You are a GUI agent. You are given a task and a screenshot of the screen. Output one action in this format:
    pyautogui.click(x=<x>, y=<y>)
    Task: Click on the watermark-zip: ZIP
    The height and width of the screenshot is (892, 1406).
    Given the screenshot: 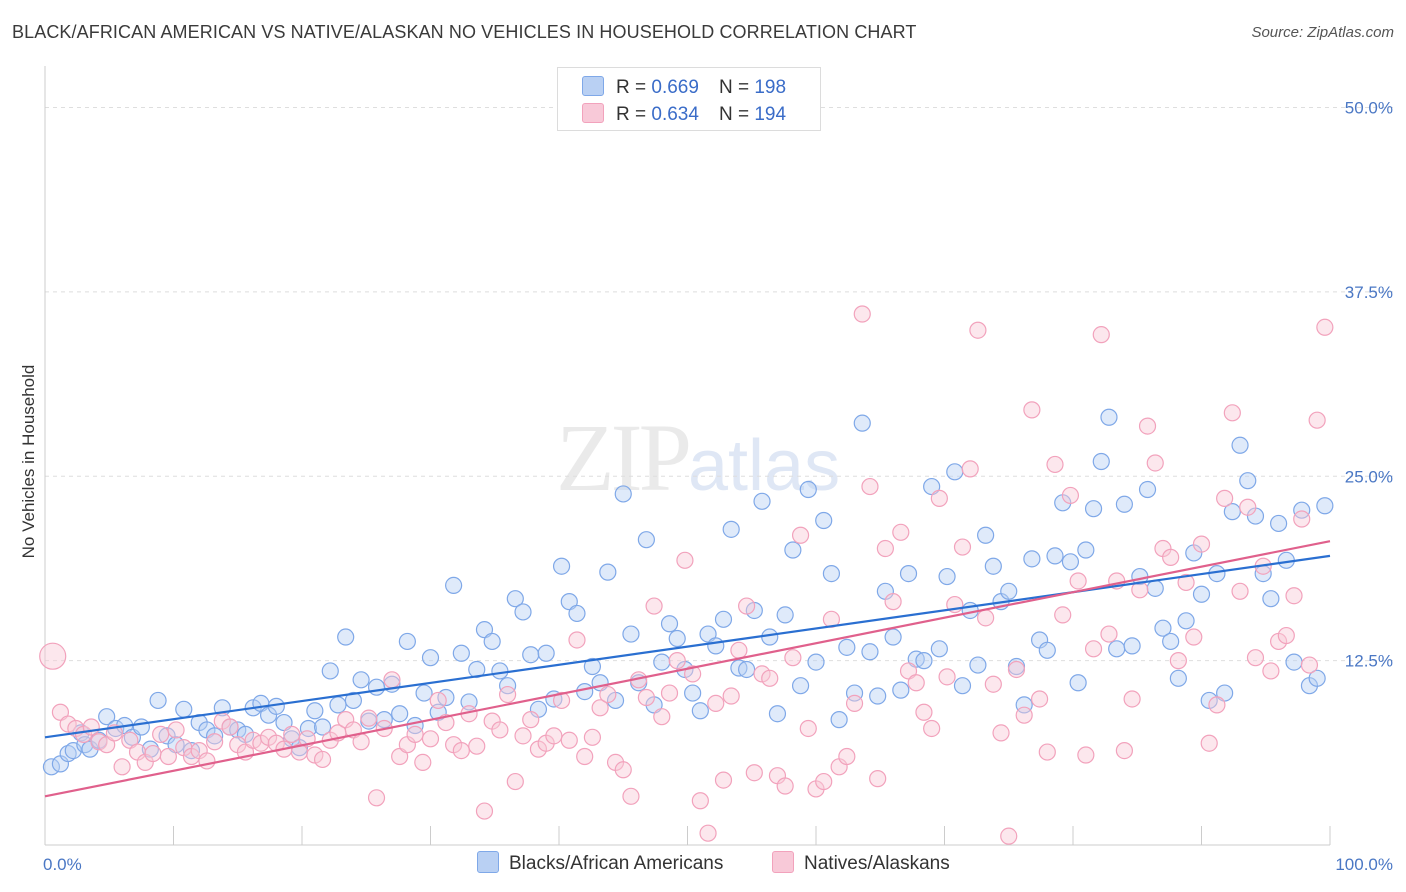 What is the action you would take?
    pyautogui.click(x=624, y=457)
    